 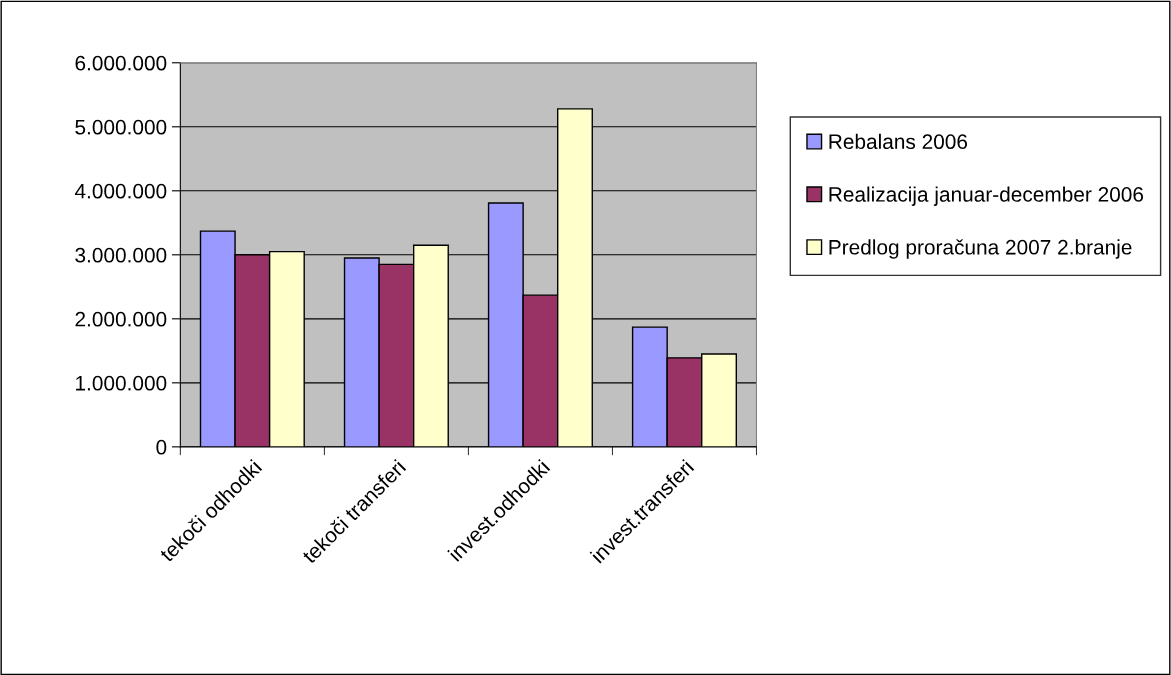 What do you see at coordinates (121, 127) in the screenshot?
I see `y-tick-label: 5.000.000` at bounding box center [121, 127].